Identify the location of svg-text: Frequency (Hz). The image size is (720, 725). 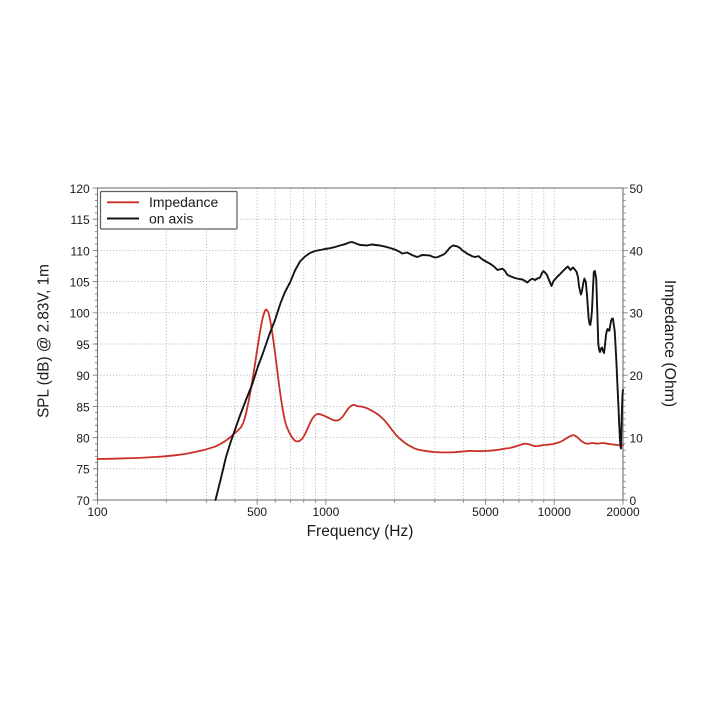
(360, 531).